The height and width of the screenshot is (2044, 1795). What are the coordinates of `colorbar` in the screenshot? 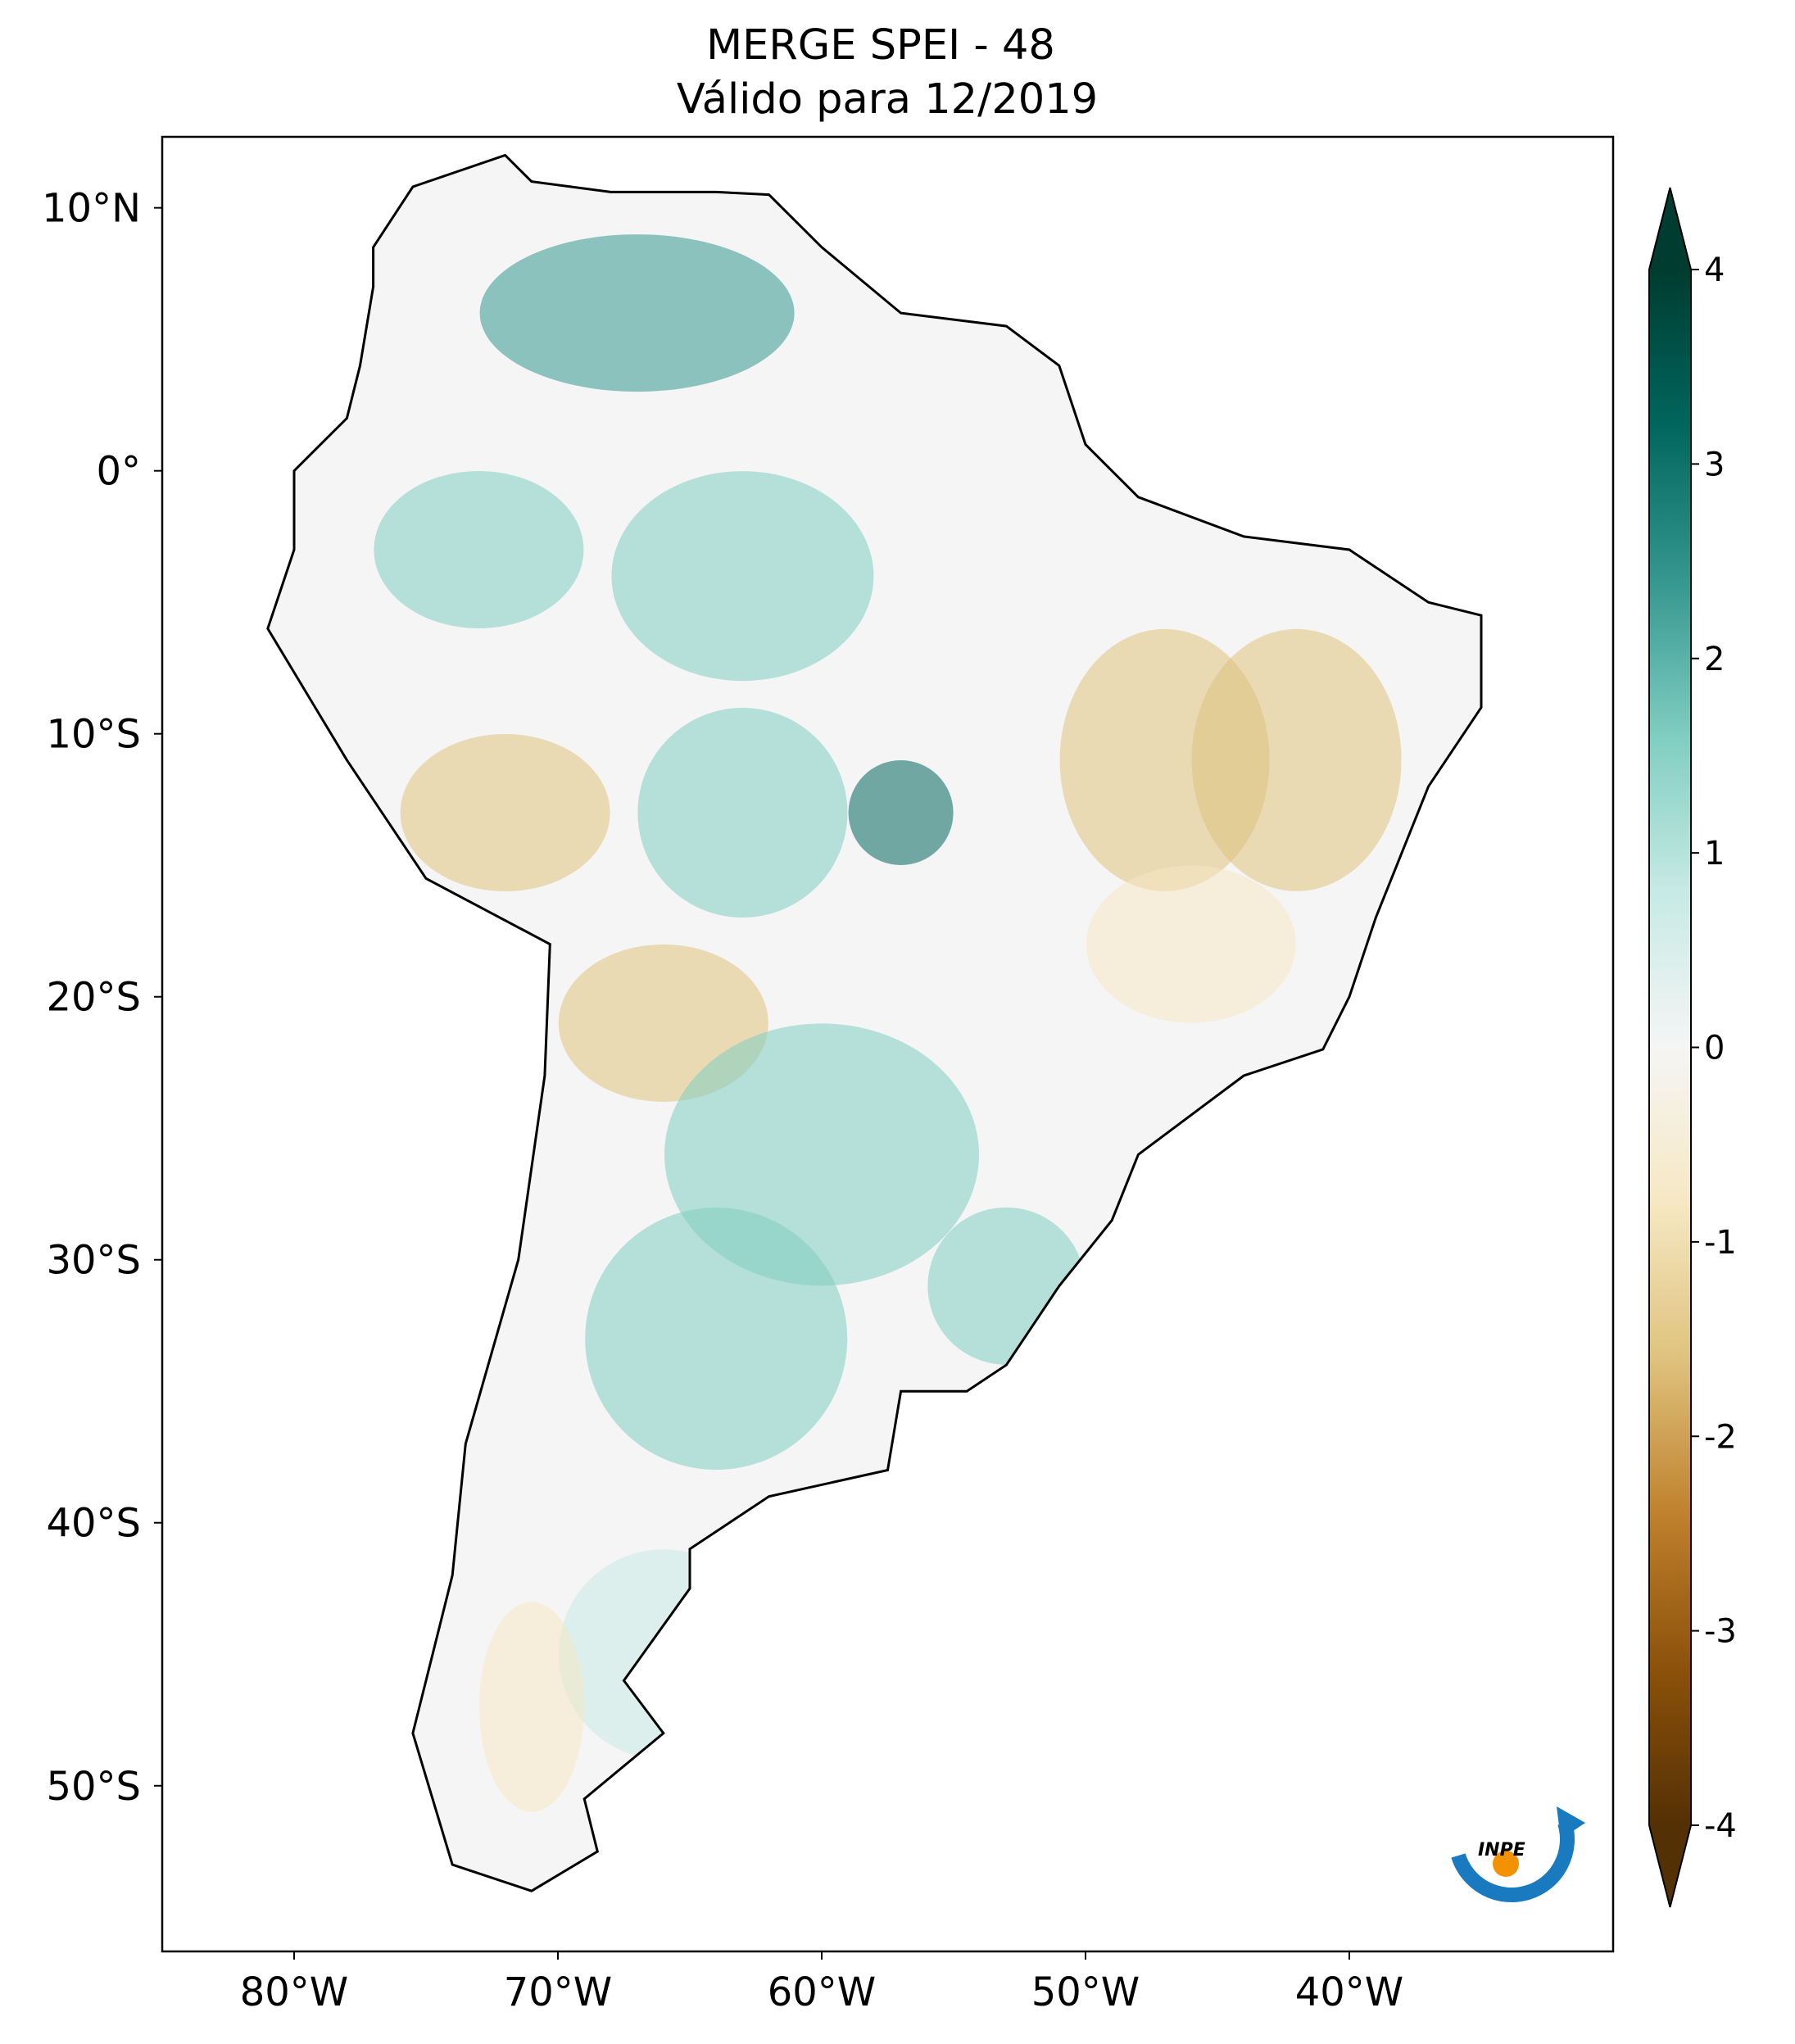 It's located at (1670, 1047).